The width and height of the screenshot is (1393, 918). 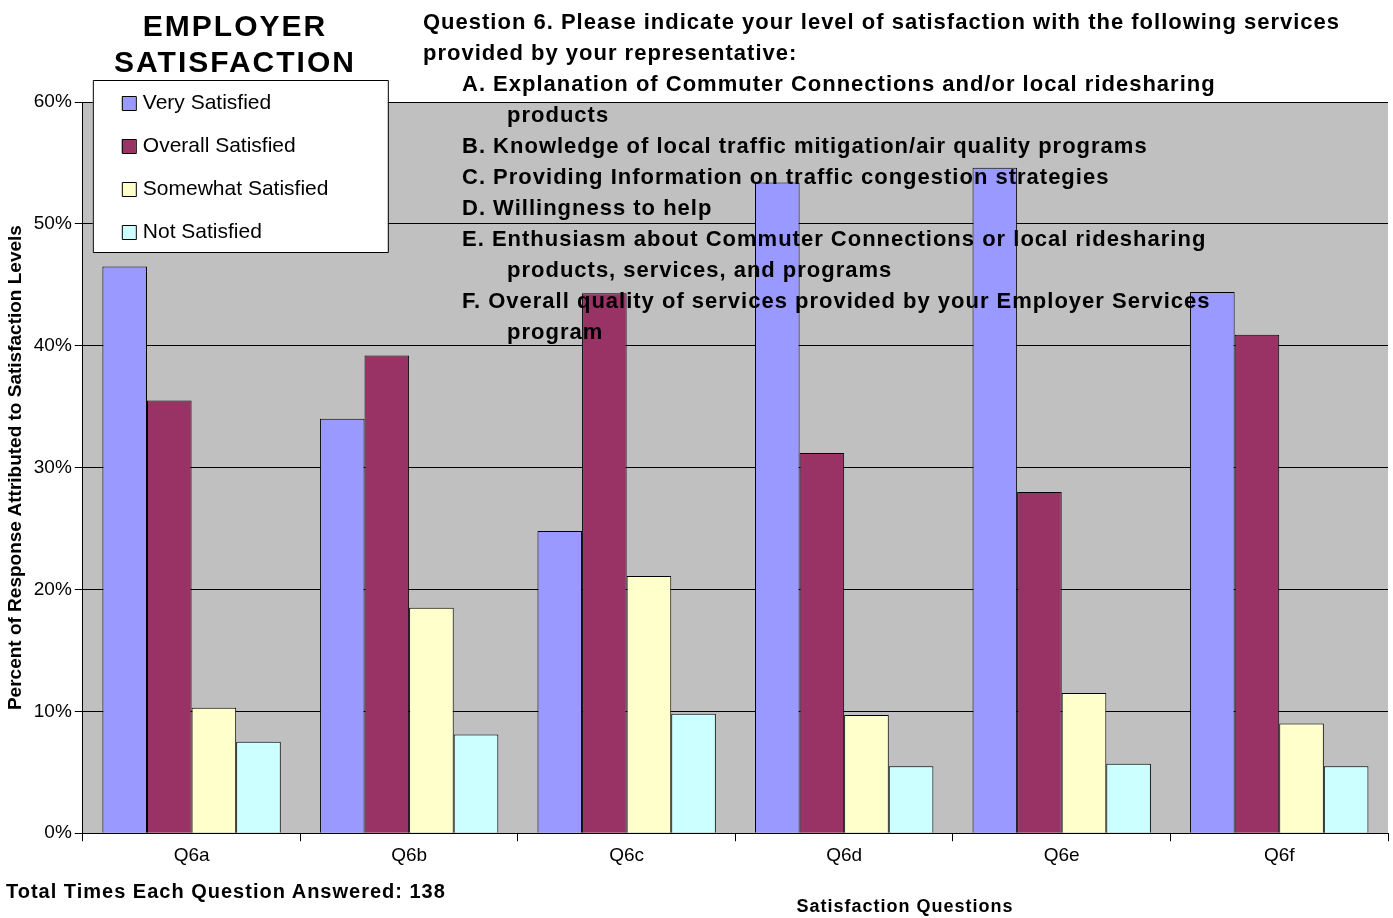 What do you see at coordinates (14, 468) in the screenshot?
I see `y-axis-title: Percent of Response Attributed to Satisfaction Levels` at bounding box center [14, 468].